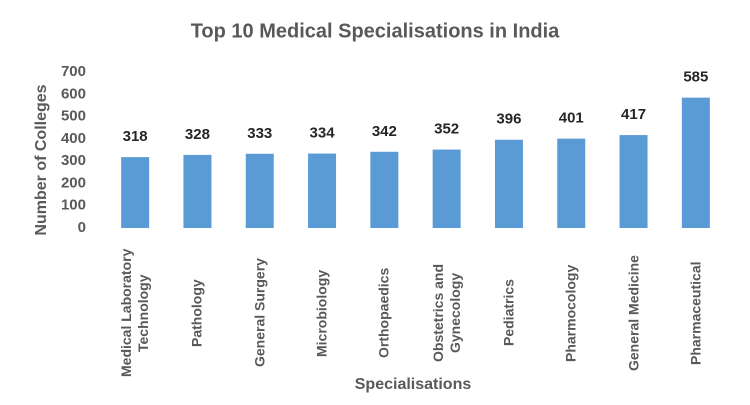 This screenshot has width=750, height=405. Describe the element at coordinates (197, 134) in the screenshot. I see `data-label: 328` at that location.